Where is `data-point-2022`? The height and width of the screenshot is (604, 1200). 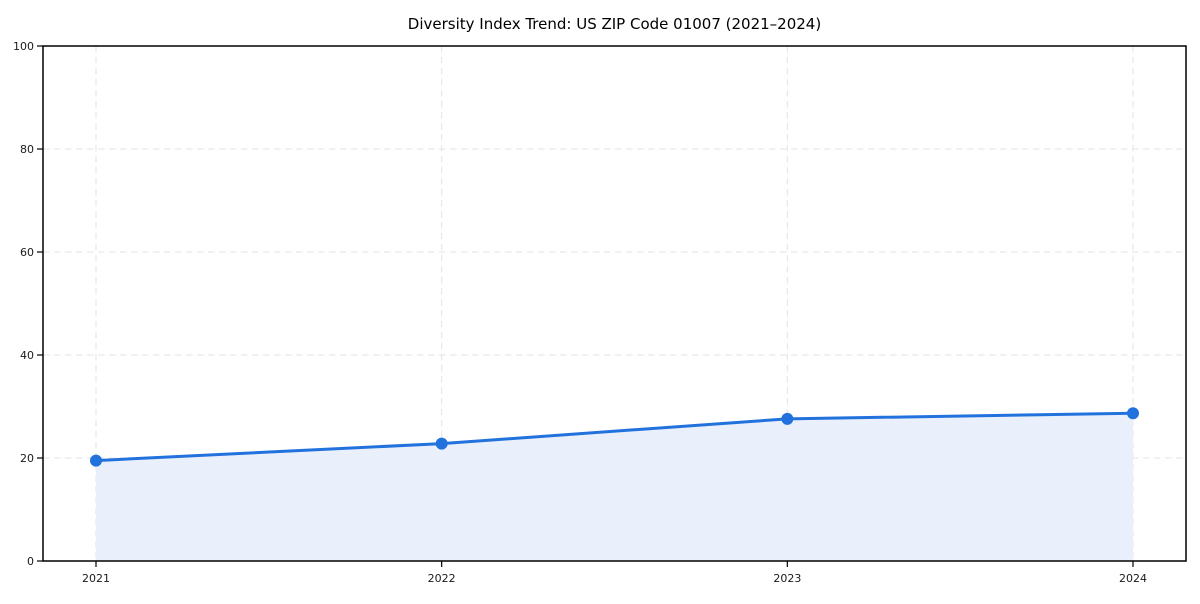 data-point-2022 is located at coordinates (441, 443).